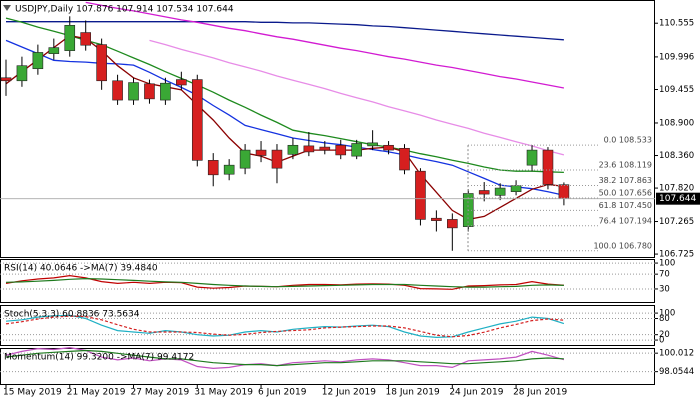 The width and height of the screenshot is (700, 400). Describe the element at coordinates (676, 156) in the screenshot. I see `y-tick-label: 108.360` at that location.